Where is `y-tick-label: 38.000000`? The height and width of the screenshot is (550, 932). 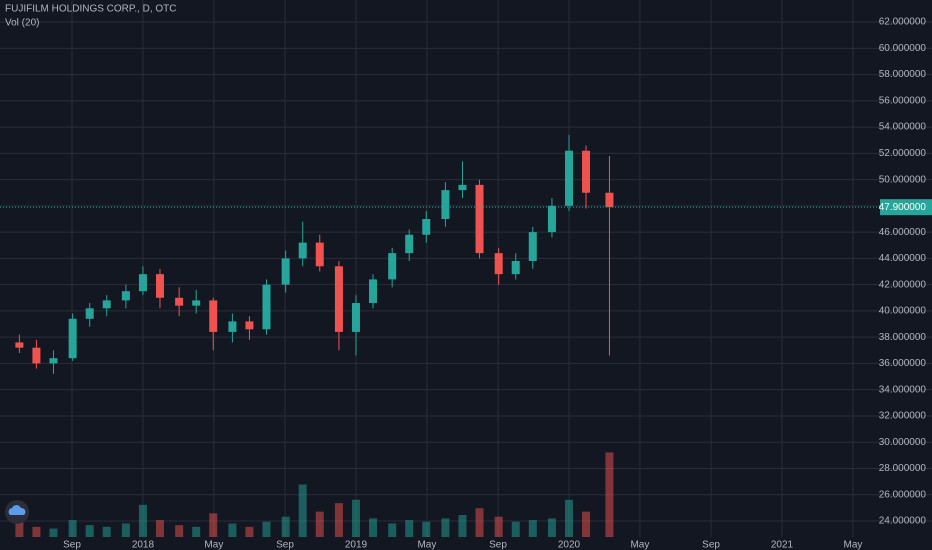
y-tick-label: 38.000000 is located at coordinates (903, 337).